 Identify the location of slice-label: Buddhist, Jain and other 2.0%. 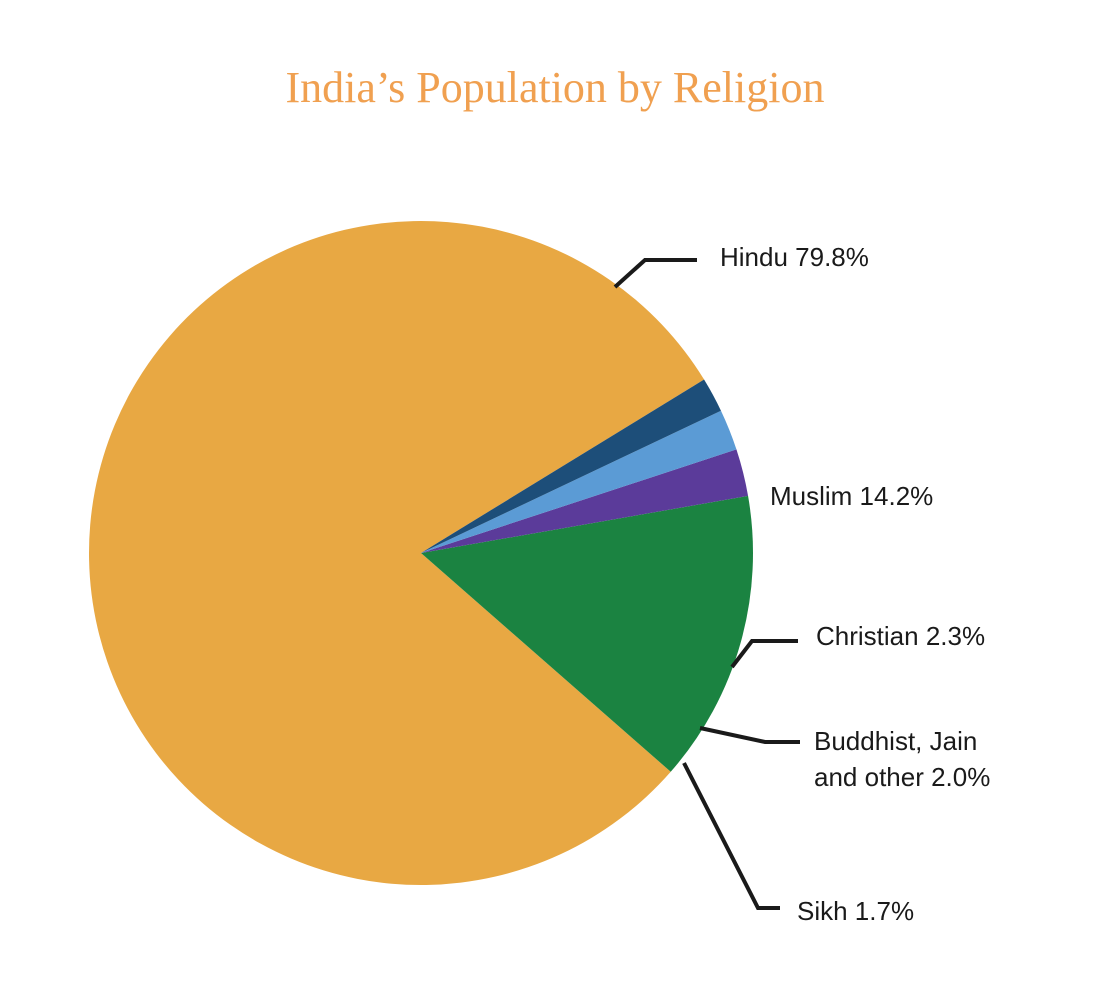
(902, 759).